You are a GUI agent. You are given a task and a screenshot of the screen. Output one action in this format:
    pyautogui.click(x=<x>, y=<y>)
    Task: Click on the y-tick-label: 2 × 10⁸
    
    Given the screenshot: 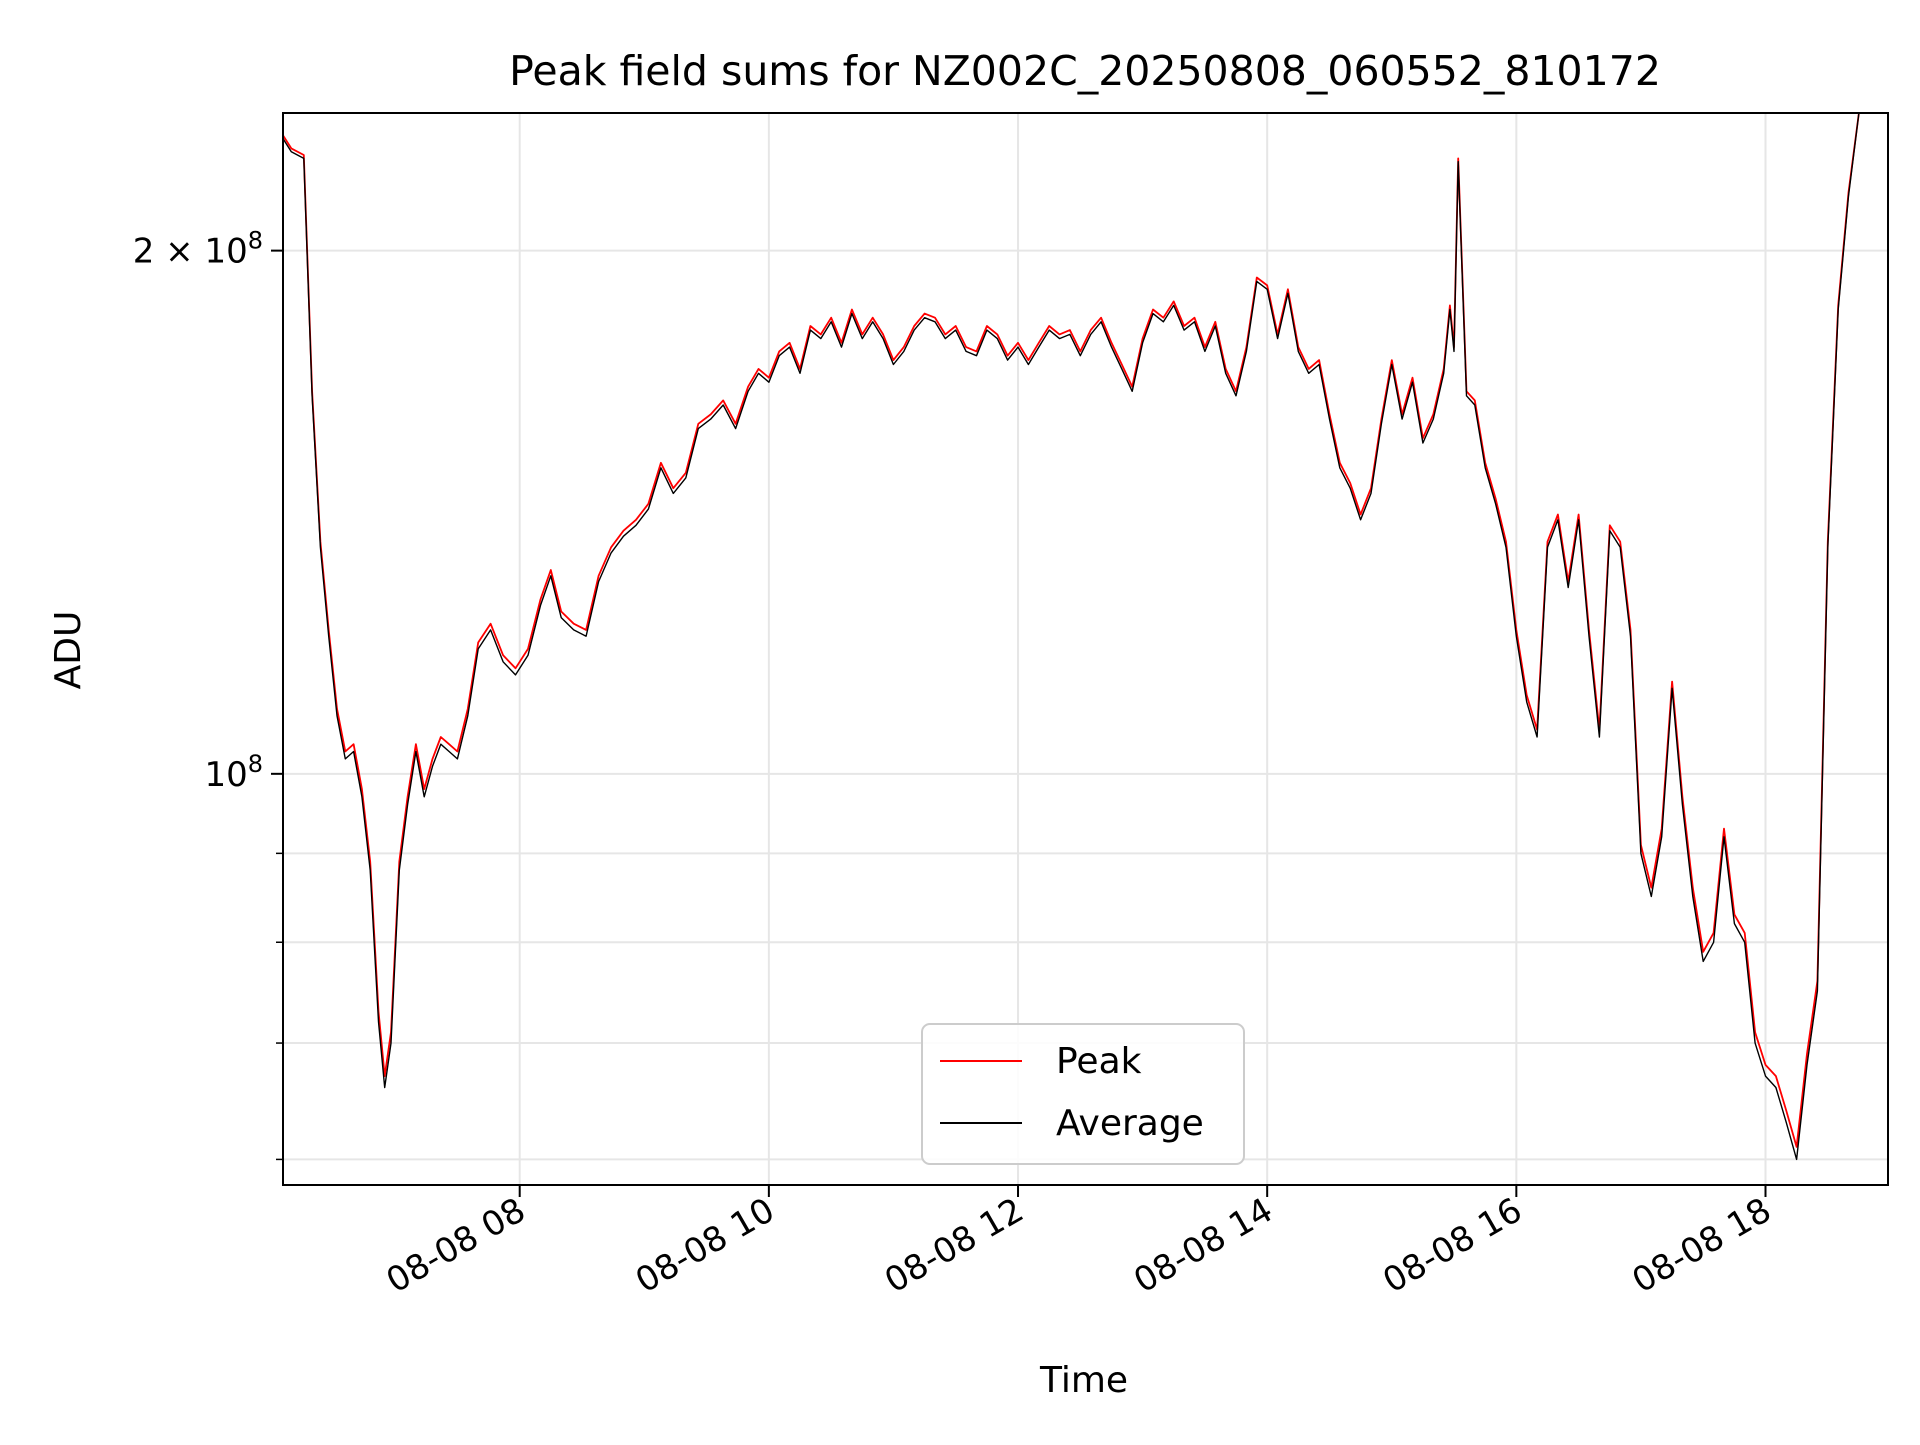 What is the action you would take?
    pyautogui.click(x=198, y=249)
    